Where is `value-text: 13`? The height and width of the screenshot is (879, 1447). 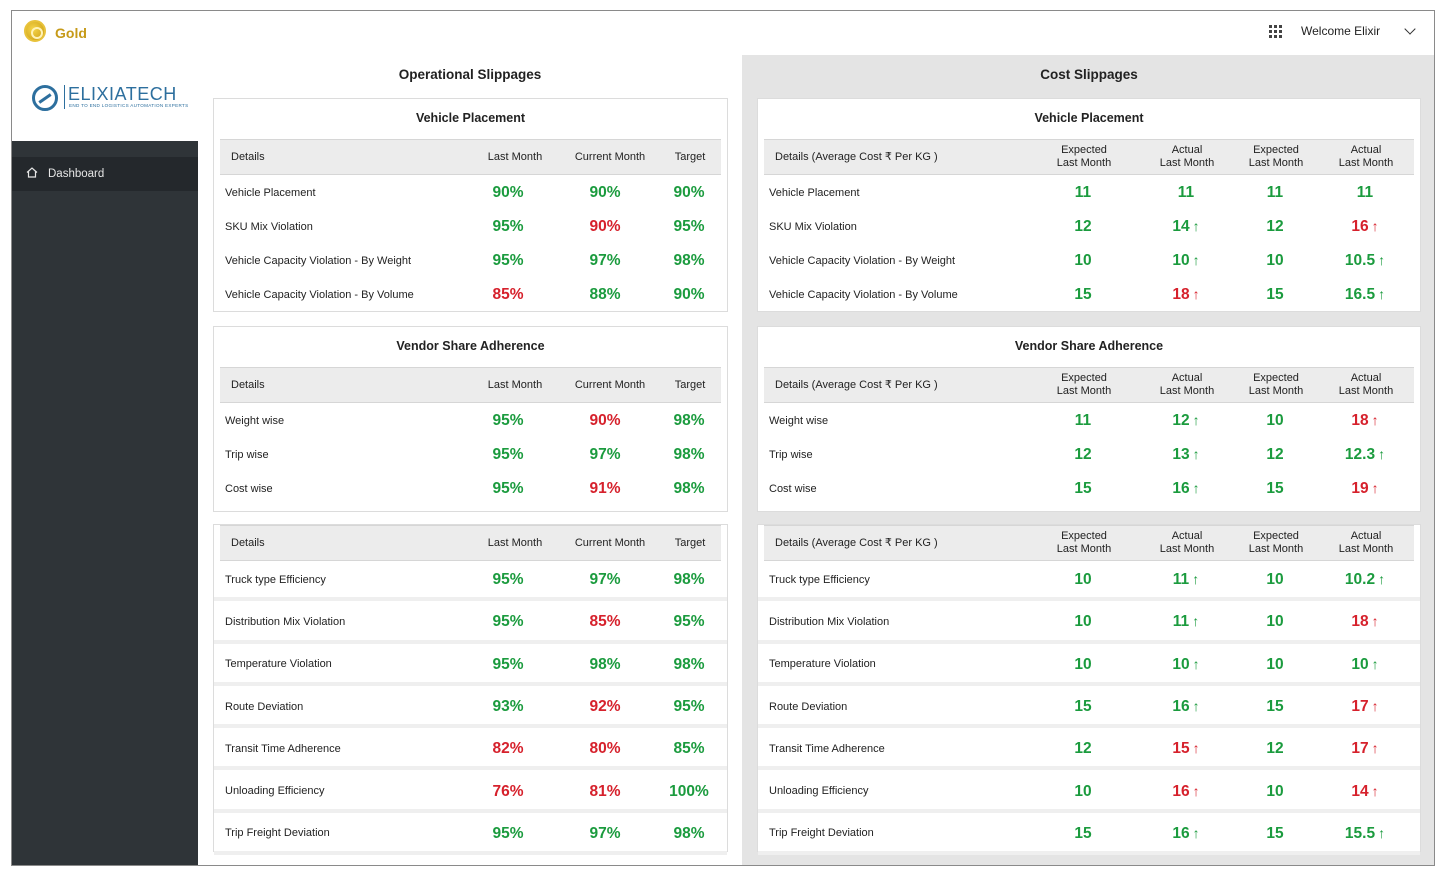
value-text: 13 is located at coordinates (1181, 454).